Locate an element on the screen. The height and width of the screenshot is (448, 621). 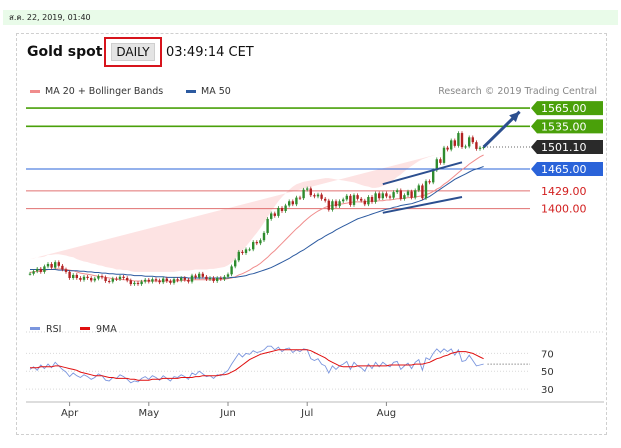
rsi-ma-legend-label: 9MA is located at coordinates (106, 329).